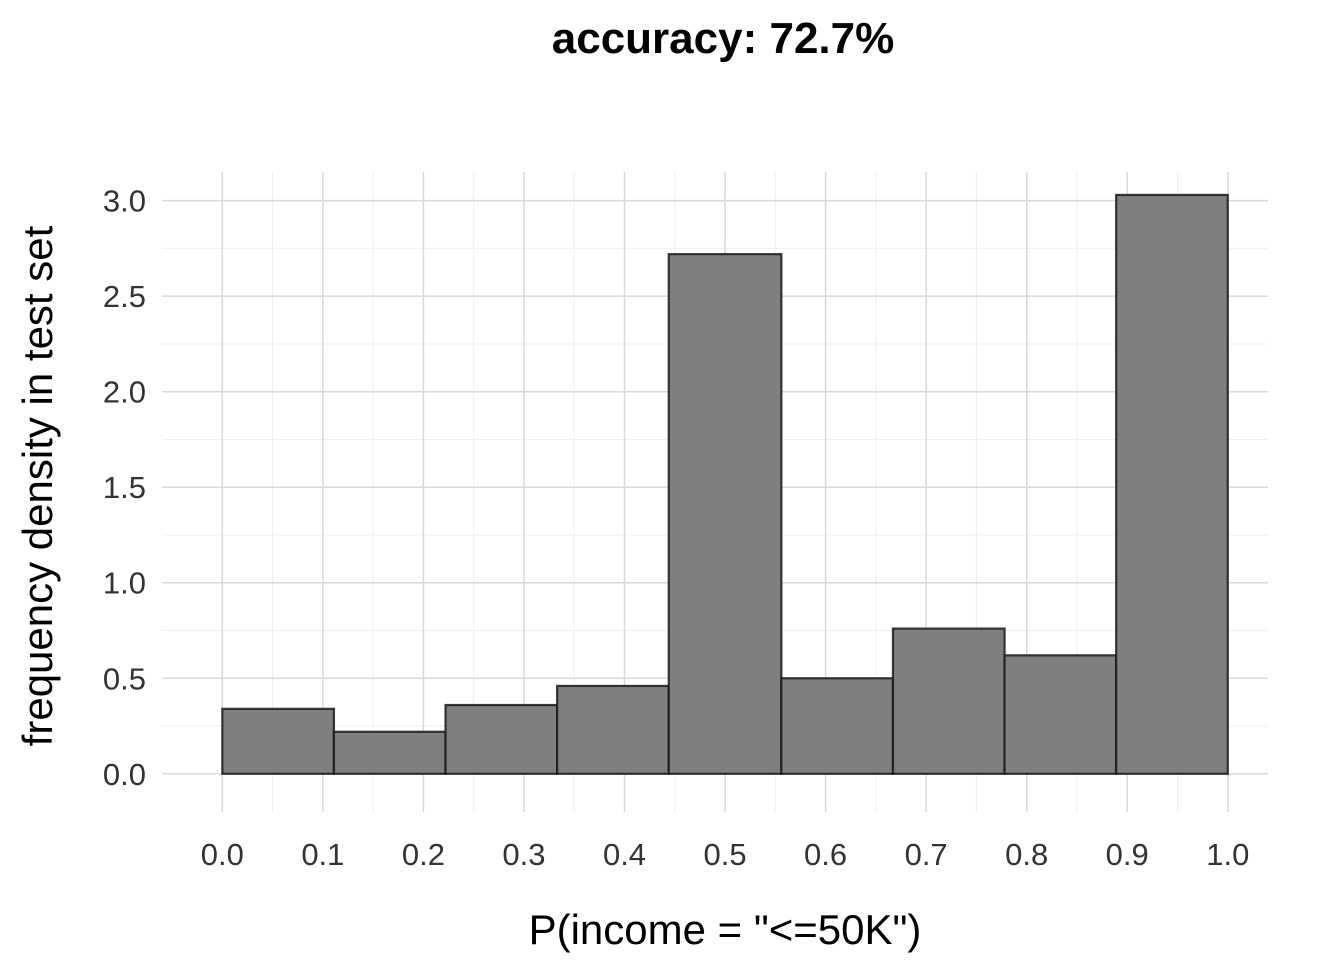 The height and width of the screenshot is (960, 1344). Describe the element at coordinates (523, 854) in the screenshot. I see `x-tick-label: 0.3` at that location.